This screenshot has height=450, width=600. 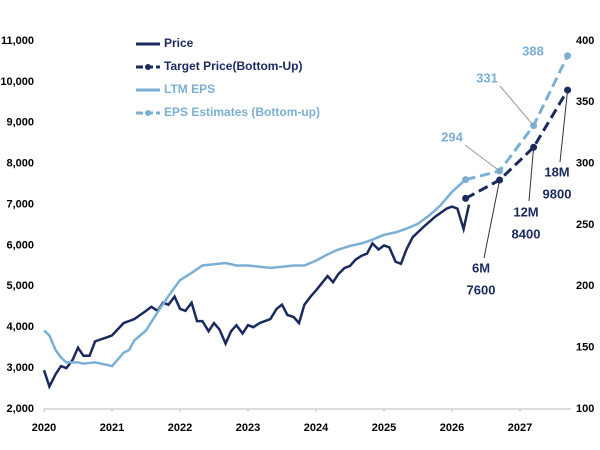 I want to click on y-tick-label: 3,000, so click(x=20, y=368).